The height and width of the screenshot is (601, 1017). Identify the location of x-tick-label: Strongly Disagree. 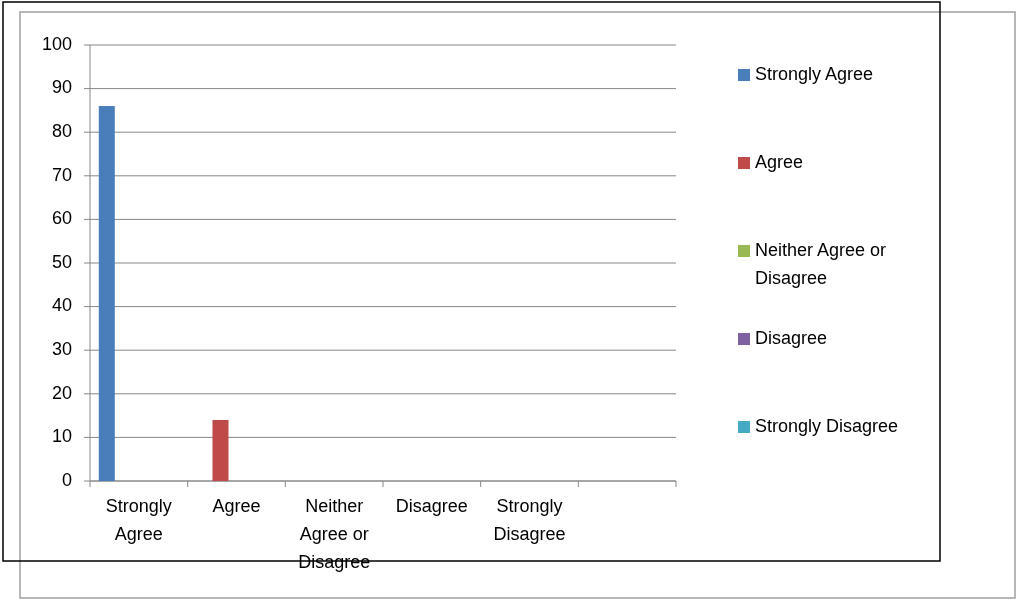
(529, 520).